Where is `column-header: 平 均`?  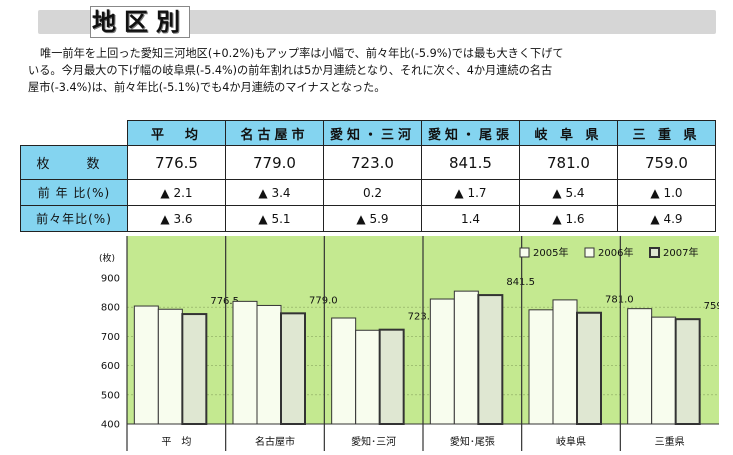 column-header: 平 均 is located at coordinates (176, 133).